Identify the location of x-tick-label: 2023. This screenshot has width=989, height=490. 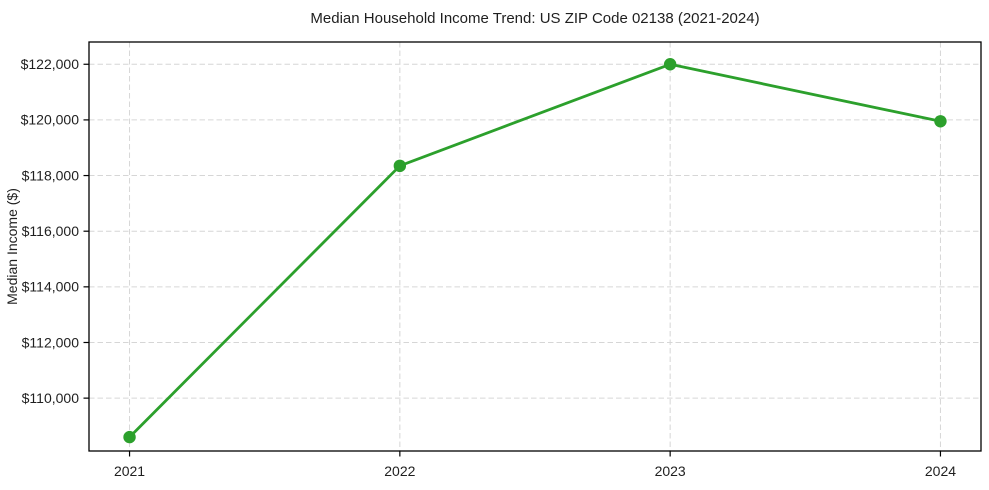
(670, 471).